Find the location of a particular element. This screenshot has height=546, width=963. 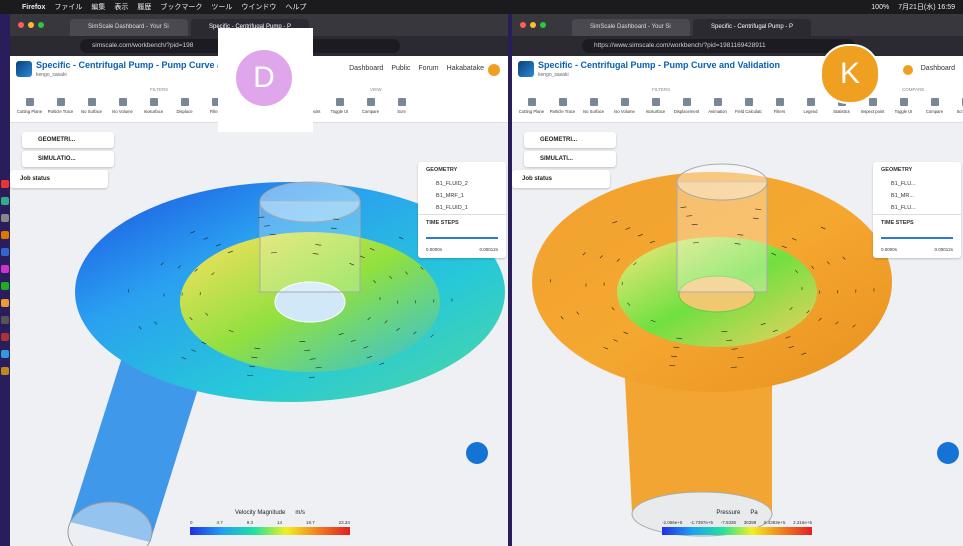

menu-item: ブックマーク is located at coordinates (181, 7).